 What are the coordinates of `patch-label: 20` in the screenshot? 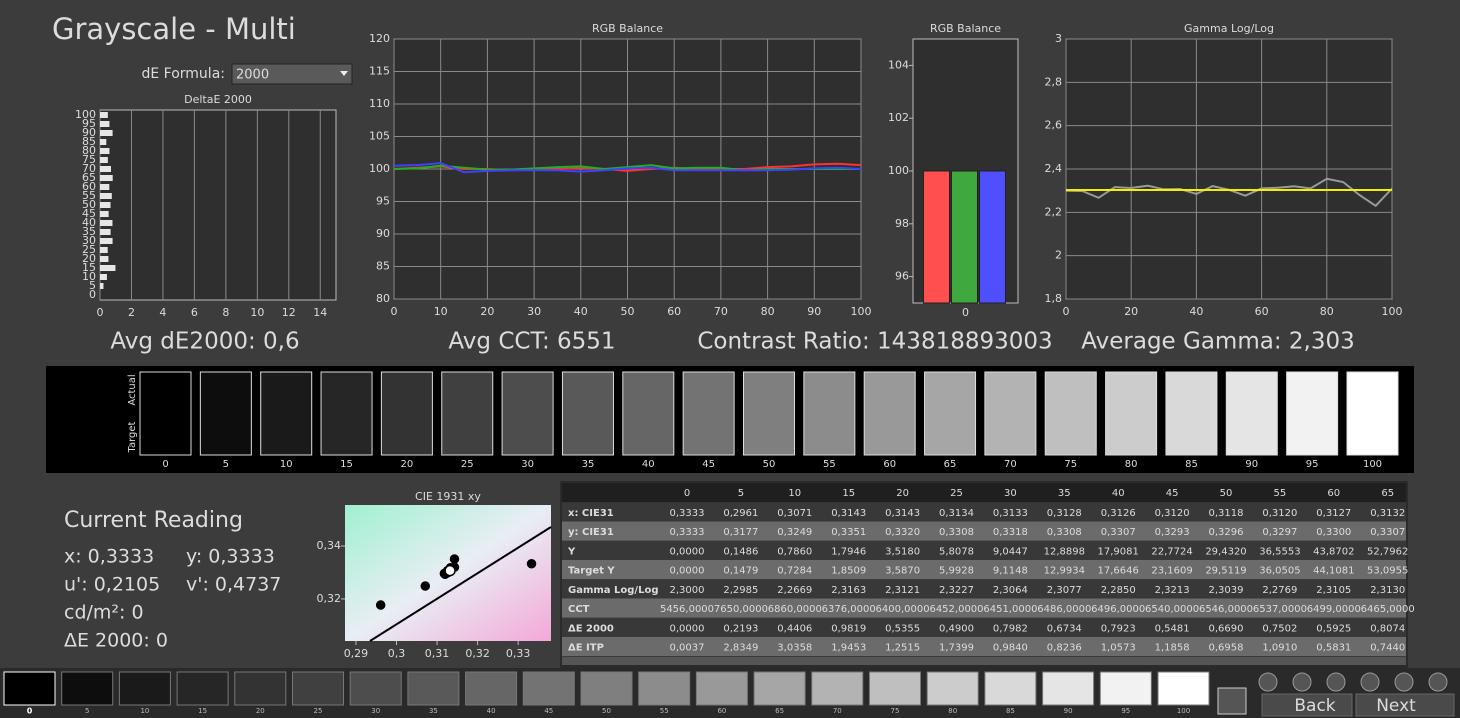 It's located at (260, 711).